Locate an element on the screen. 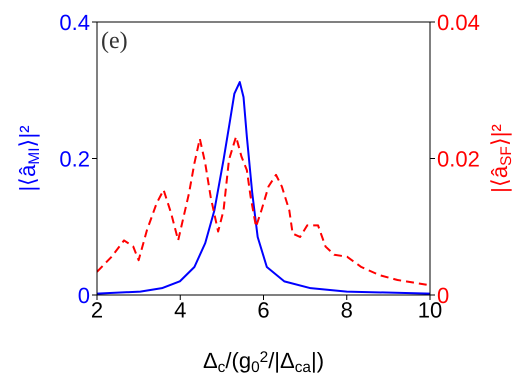  y2-tick-label: 0.04 is located at coordinates (458, 22).